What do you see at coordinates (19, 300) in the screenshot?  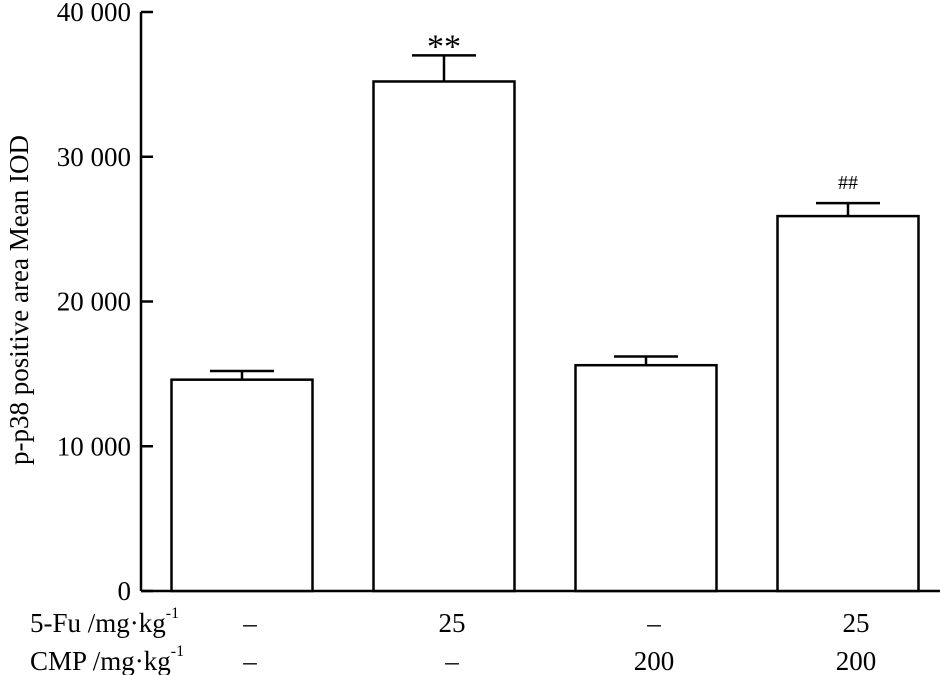 I see `y-axis-title: p-p38 positive area Mean IOD` at bounding box center [19, 300].